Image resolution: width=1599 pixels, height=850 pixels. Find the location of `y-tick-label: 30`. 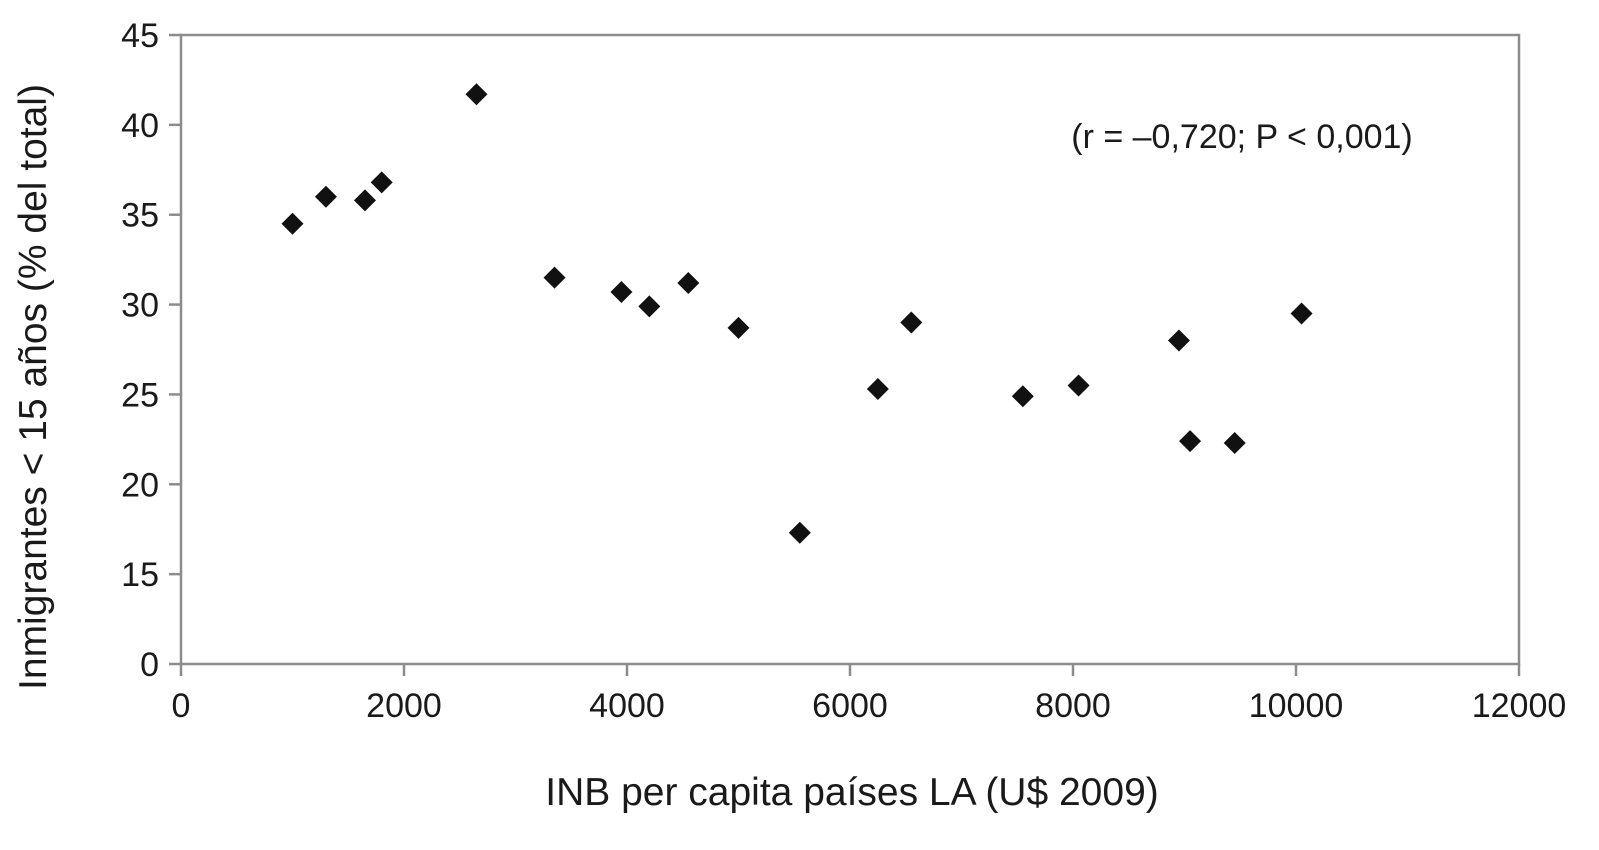

y-tick-label: 30 is located at coordinates (140, 306).